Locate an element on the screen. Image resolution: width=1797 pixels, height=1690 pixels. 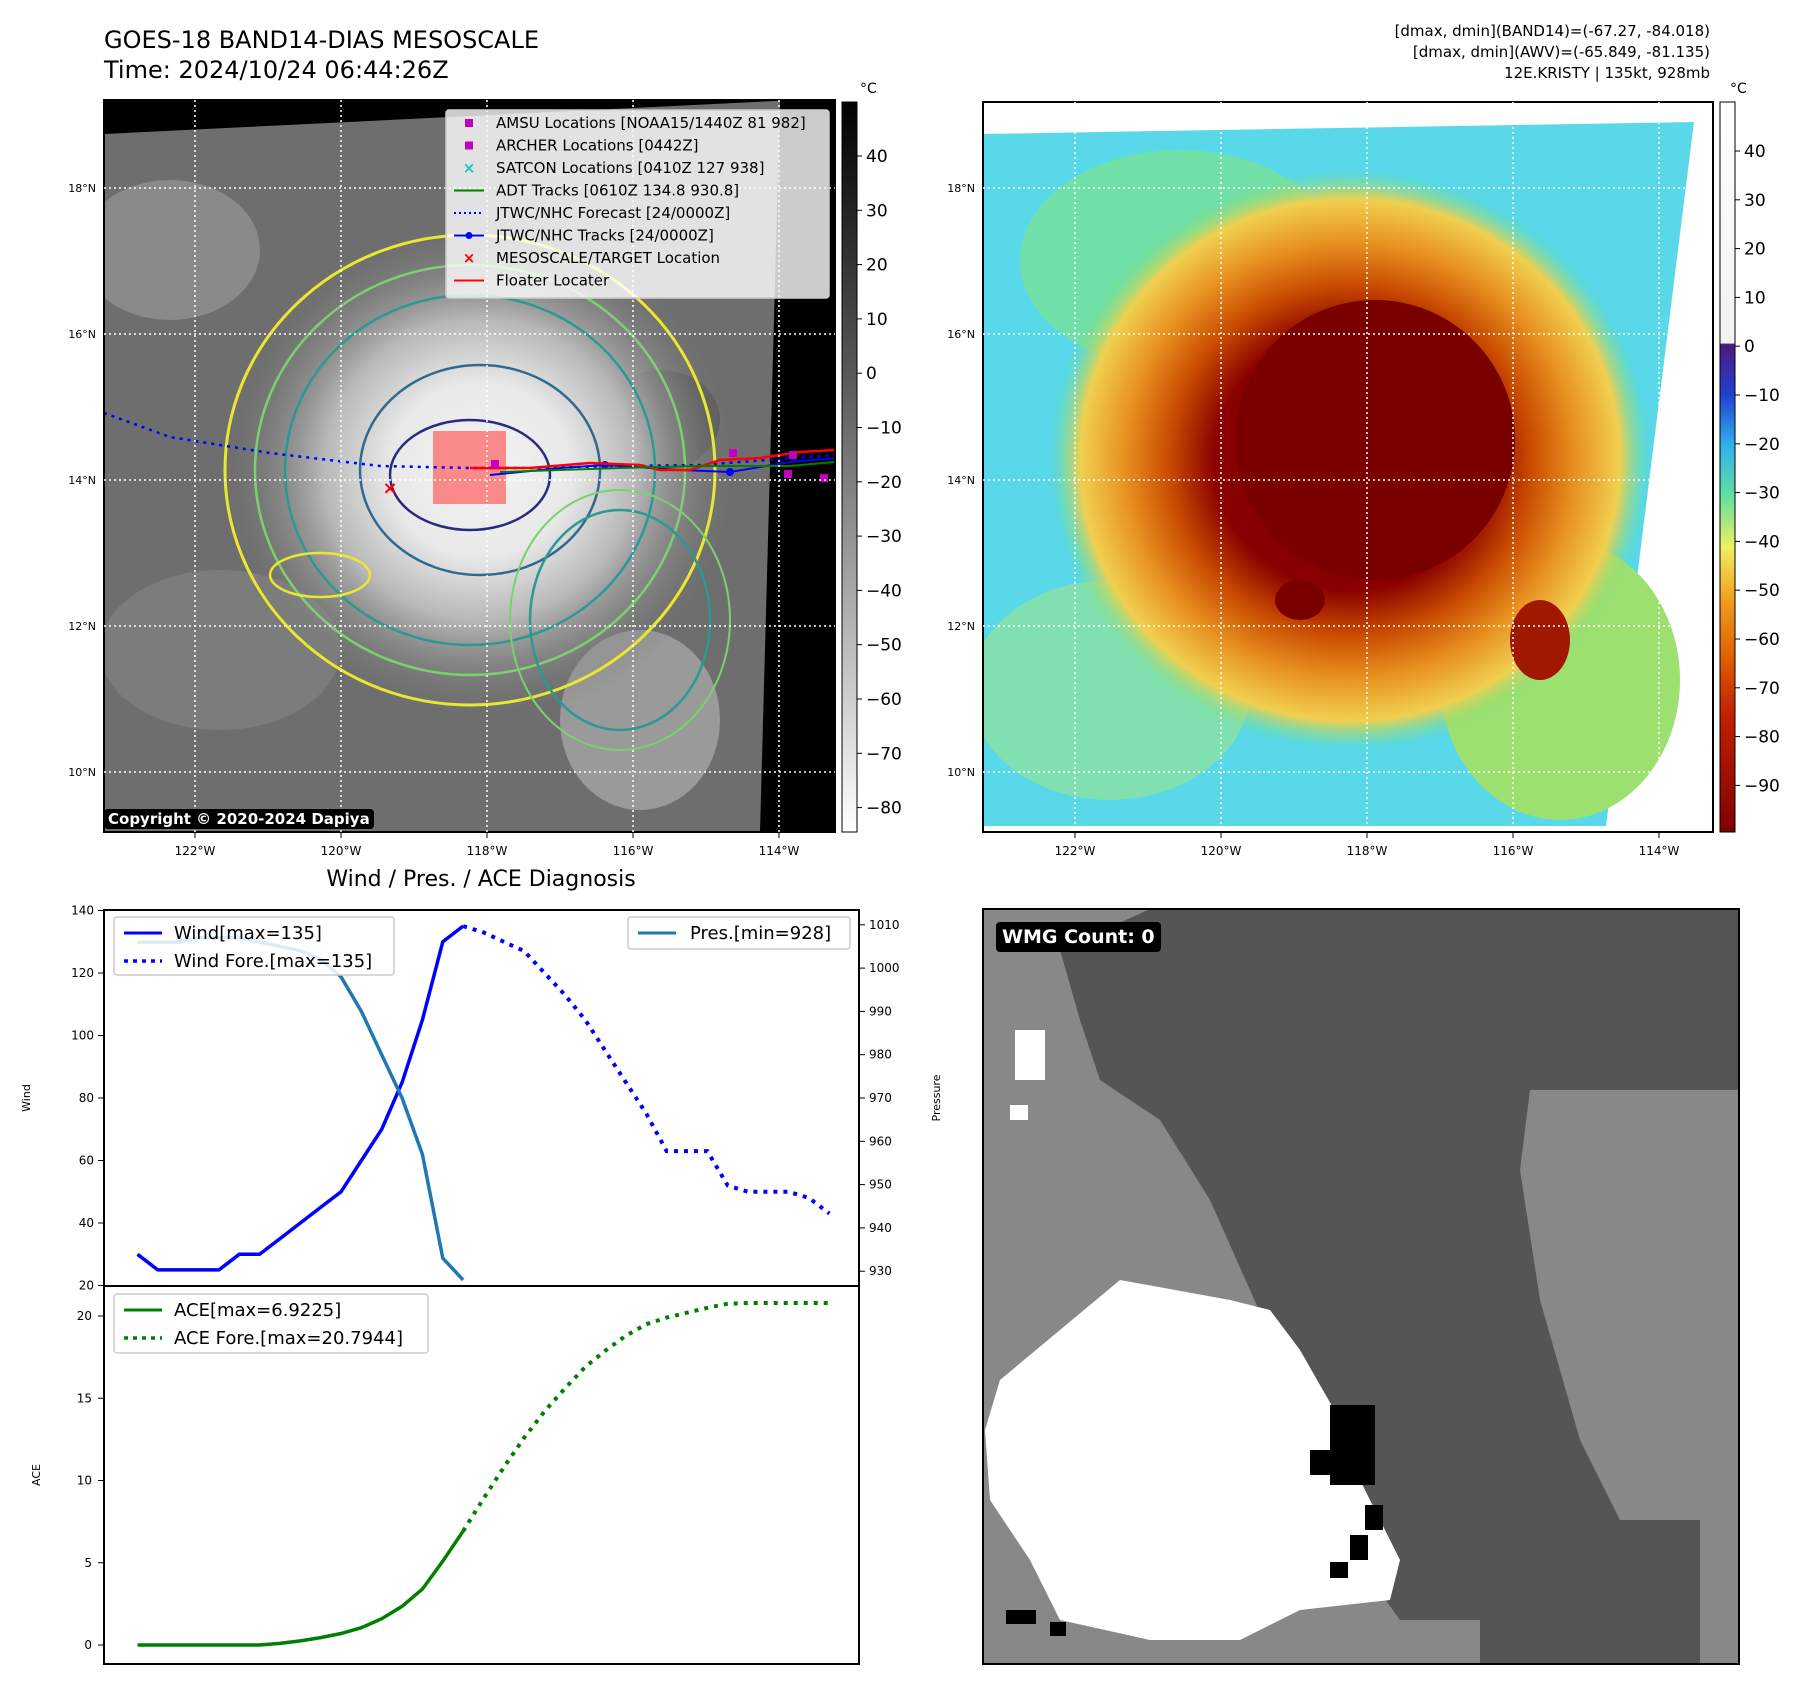
gray-cbar-label: −60 is located at coordinates (884, 700).